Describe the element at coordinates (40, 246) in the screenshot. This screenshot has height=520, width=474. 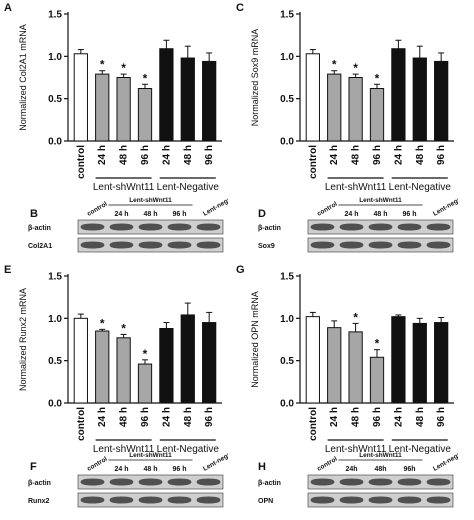
I see `blot-row-label: Col2A1` at that location.